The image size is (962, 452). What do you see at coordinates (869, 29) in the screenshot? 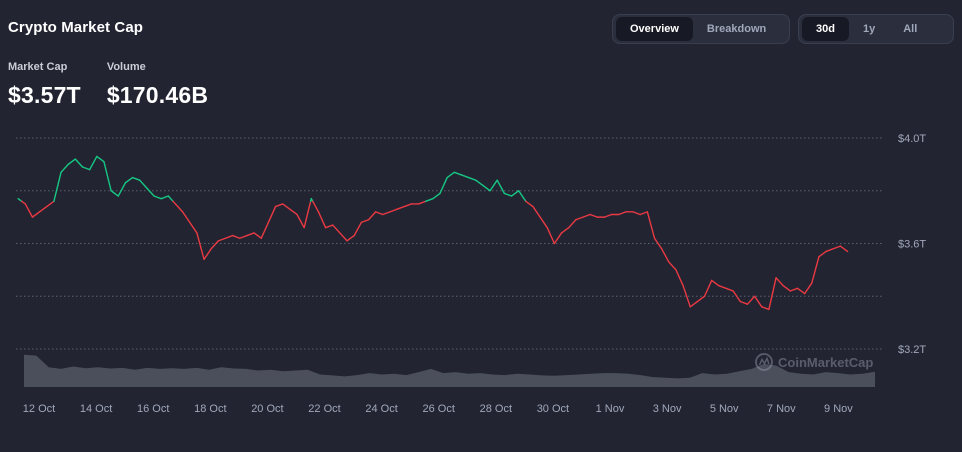
I see `range-1y-tab: 1y` at bounding box center [869, 29].